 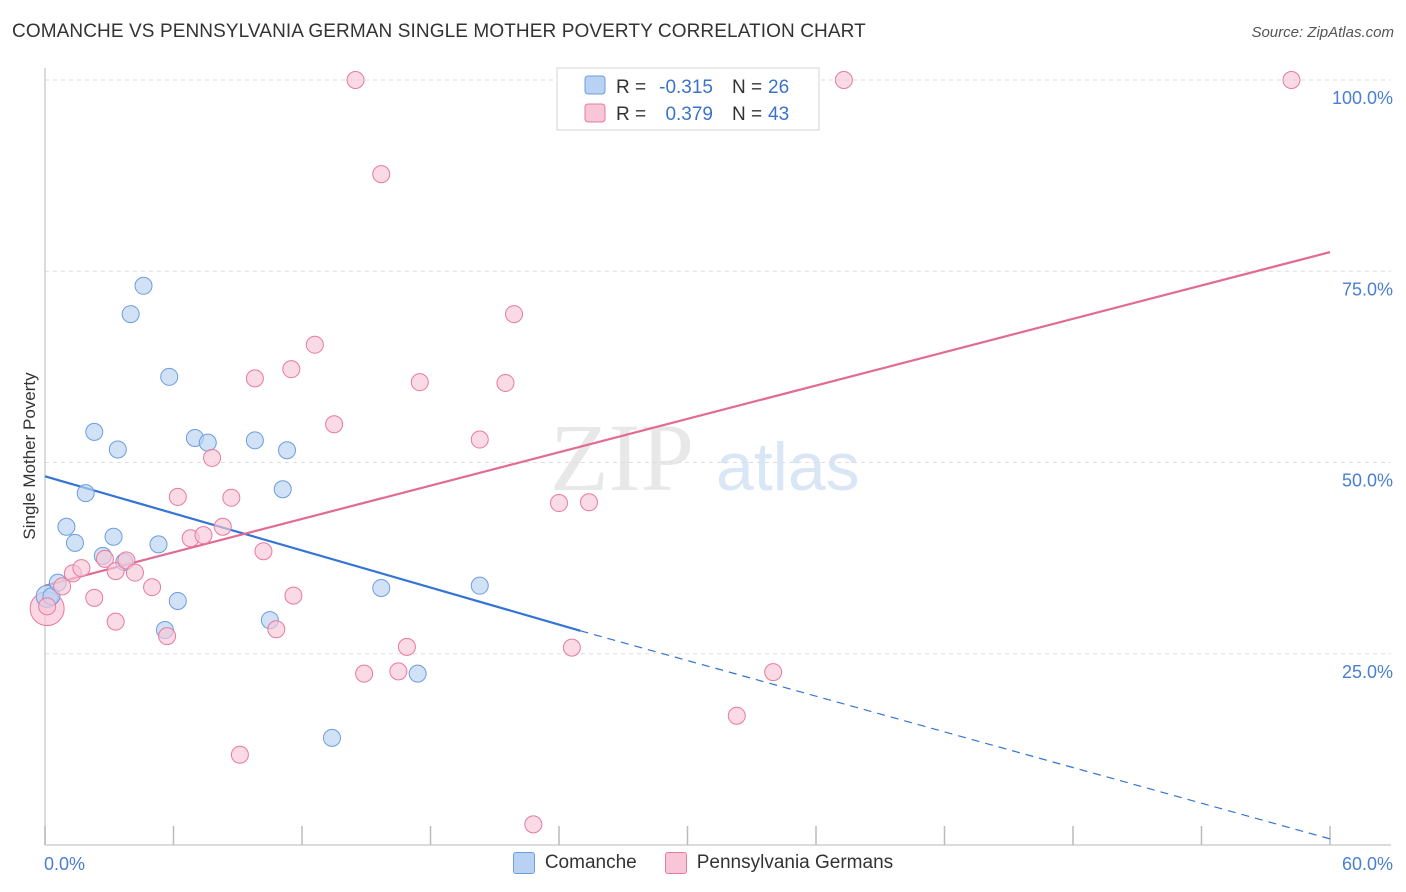 I want to click on legend-n-label-1: N =, so click(x=747, y=87).